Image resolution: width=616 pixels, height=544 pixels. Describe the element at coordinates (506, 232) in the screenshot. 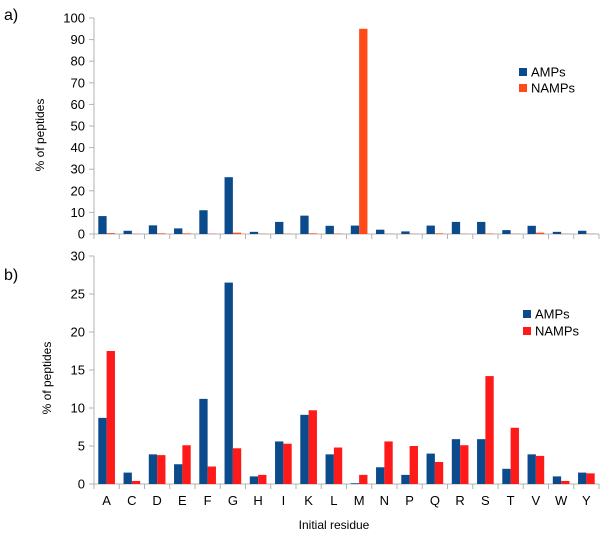

I see `bar-amps-T` at that location.